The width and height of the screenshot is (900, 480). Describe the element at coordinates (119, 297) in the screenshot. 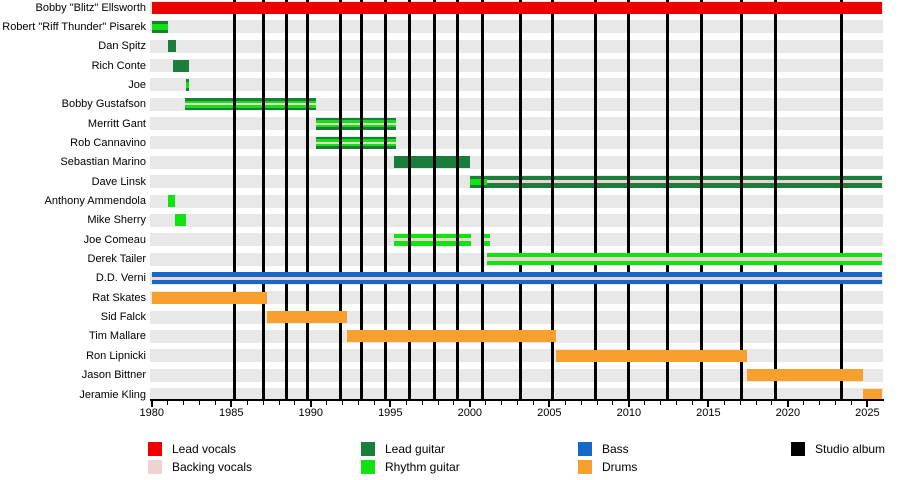

I see `member-label-16: Rat Skates` at that location.